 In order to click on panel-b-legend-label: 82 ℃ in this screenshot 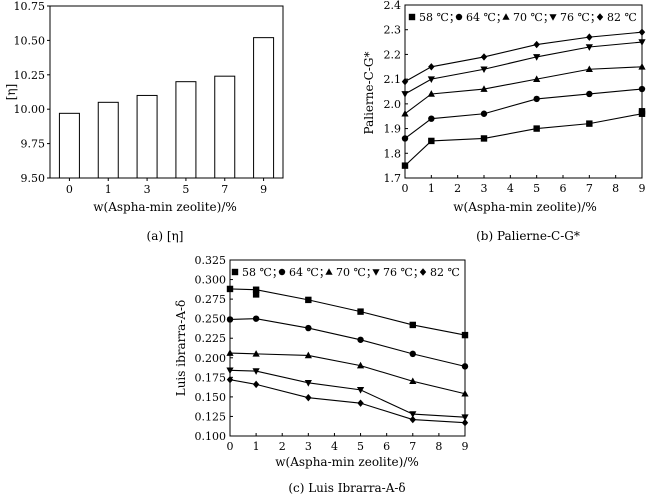, I will do `click(622, 17)`.